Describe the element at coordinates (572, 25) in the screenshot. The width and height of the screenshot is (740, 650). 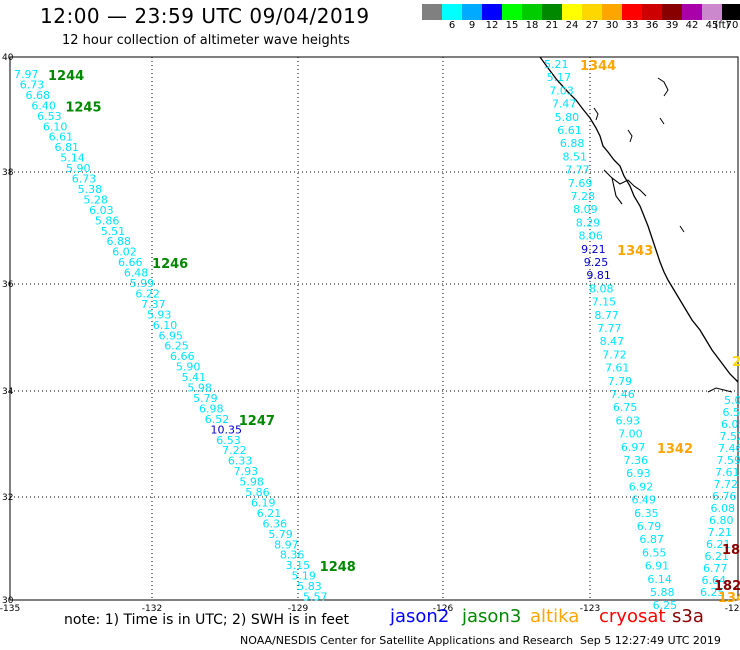
I see `colorbar-tick-label: 24` at that location.